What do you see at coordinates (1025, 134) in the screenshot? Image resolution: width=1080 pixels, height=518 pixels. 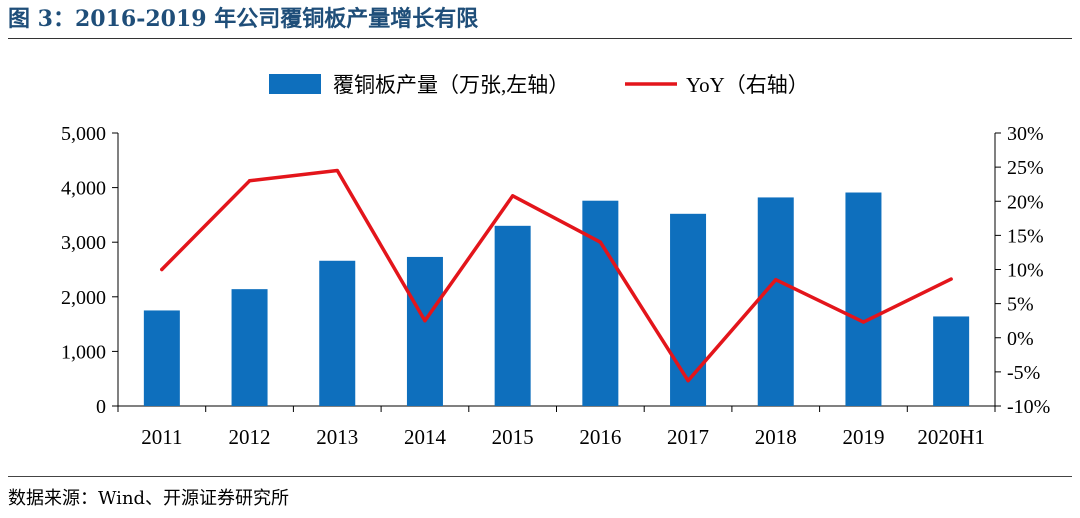 I see `right-axis-tick-label: 30%` at bounding box center [1025, 134].